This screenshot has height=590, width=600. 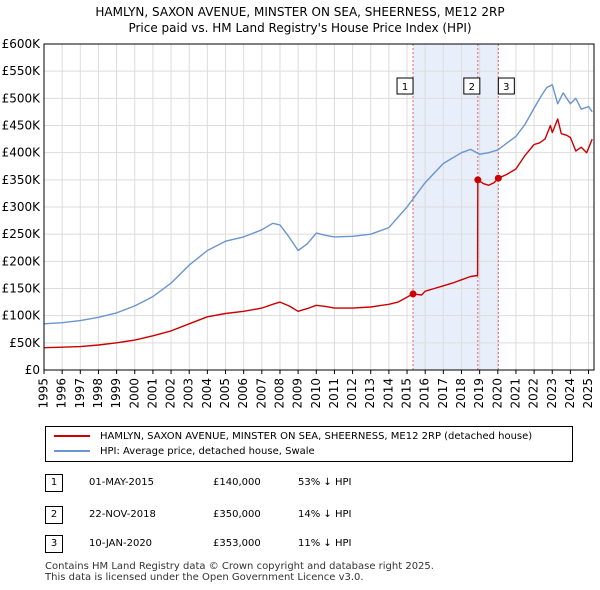 What do you see at coordinates (152, 393) in the screenshot?
I see `x-tick-label: 2001` at bounding box center [152, 393].